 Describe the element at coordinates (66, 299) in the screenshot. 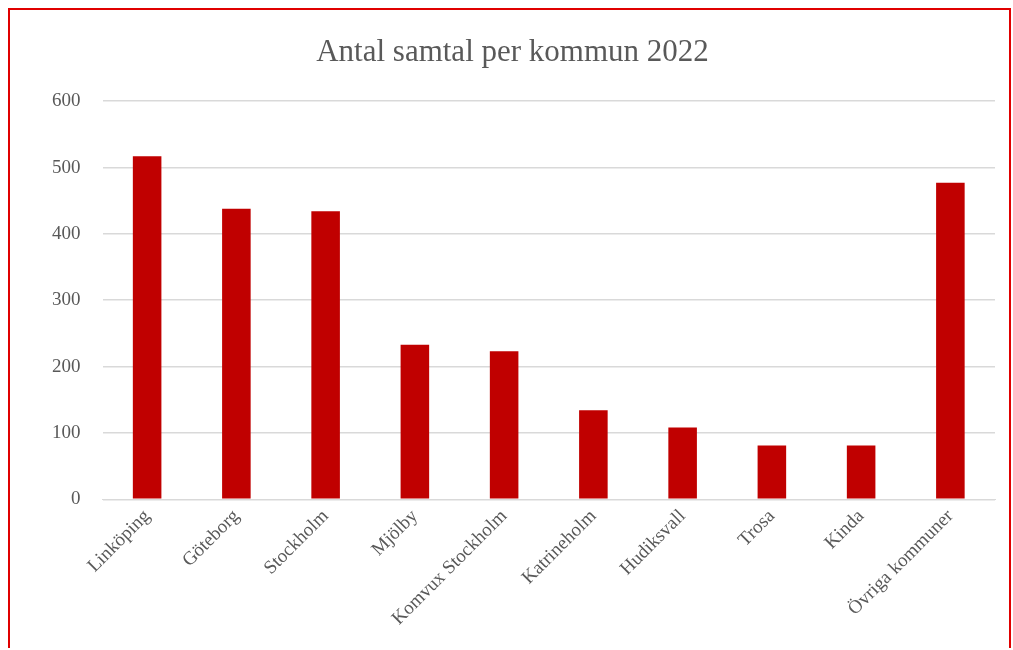

I see `y-tick-label: 300` at that location.